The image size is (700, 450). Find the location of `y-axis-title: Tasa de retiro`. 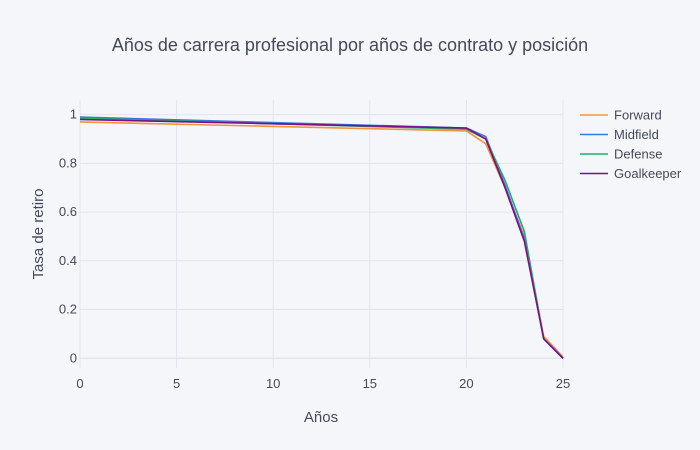

y-axis-title: Tasa de retiro is located at coordinates (38, 234).